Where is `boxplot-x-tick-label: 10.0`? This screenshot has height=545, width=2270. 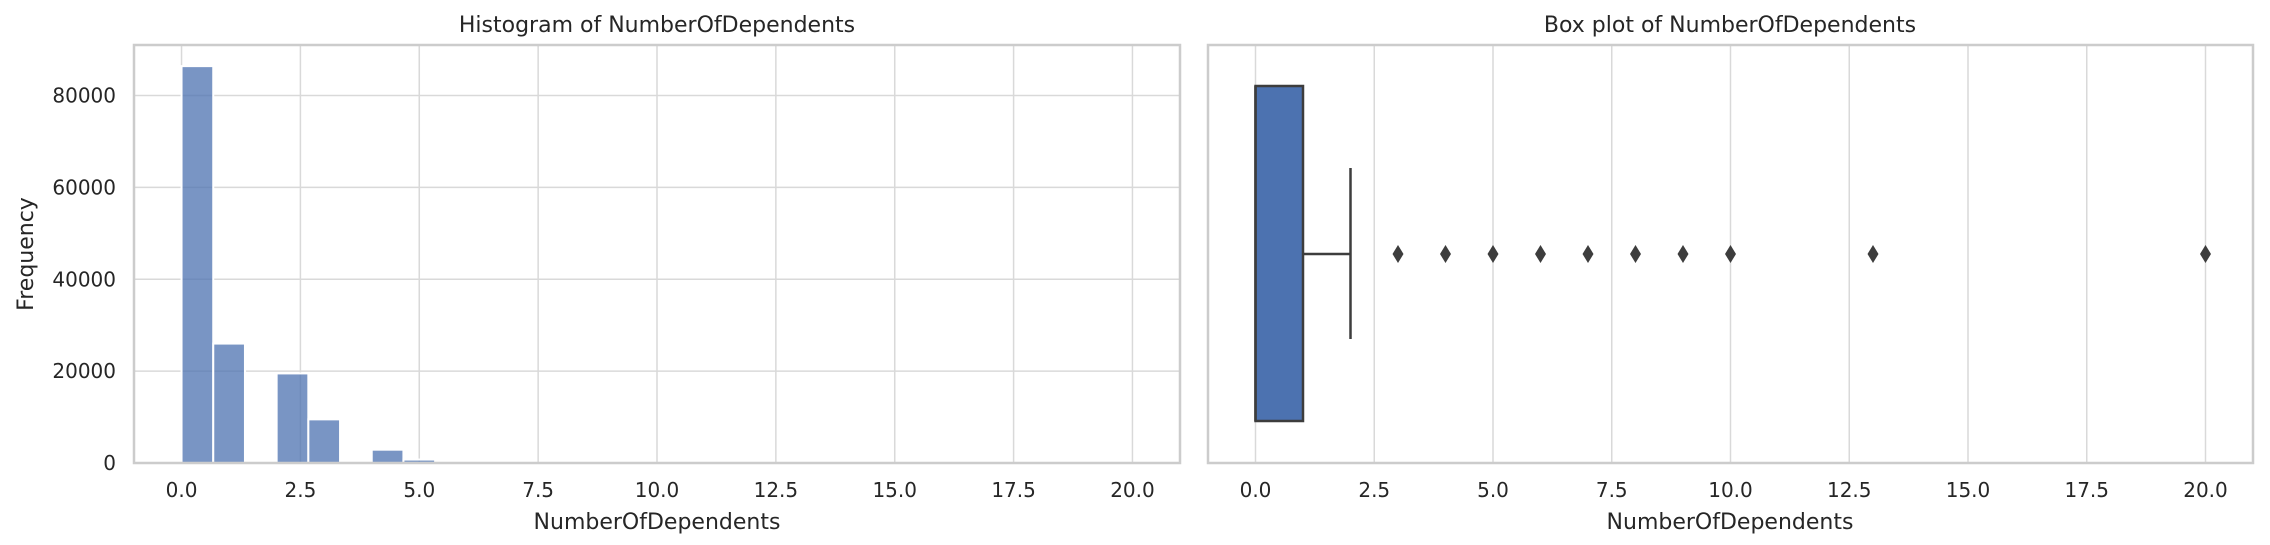 boxplot-x-tick-label: 10.0 is located at coordinates (1730, 490).